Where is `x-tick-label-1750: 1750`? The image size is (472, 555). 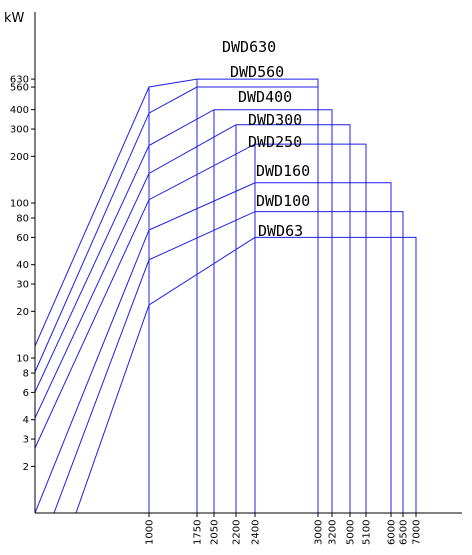 x-tick-label-1750: 1750 is located at coordinates (198, 532).